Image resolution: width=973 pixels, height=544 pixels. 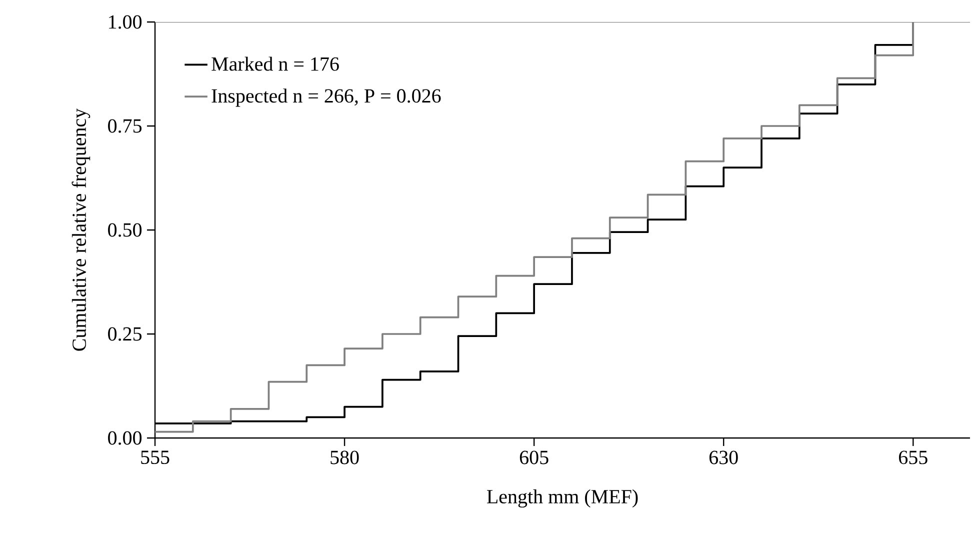 What do you see at coordinates (125, 438) in the screenshot?
I see `y-tick-label: 0.00` at bounding box center [125, 438].